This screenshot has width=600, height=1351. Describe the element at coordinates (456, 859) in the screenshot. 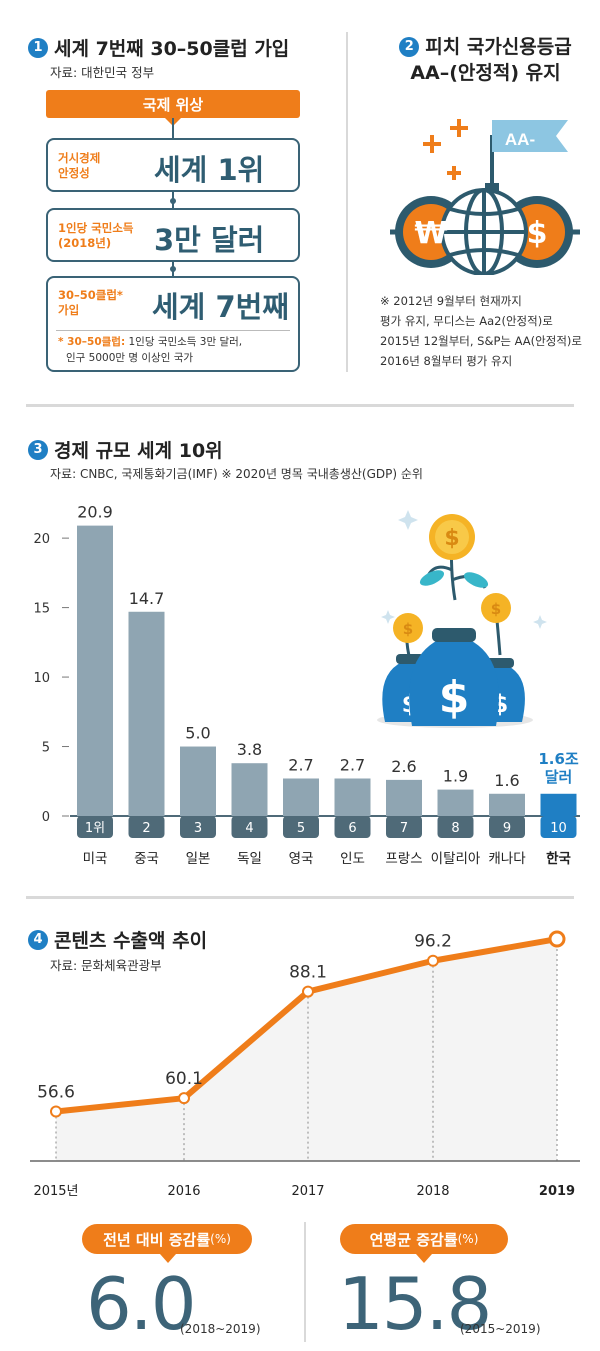

I see `category-label: 이탈리아` at that location.